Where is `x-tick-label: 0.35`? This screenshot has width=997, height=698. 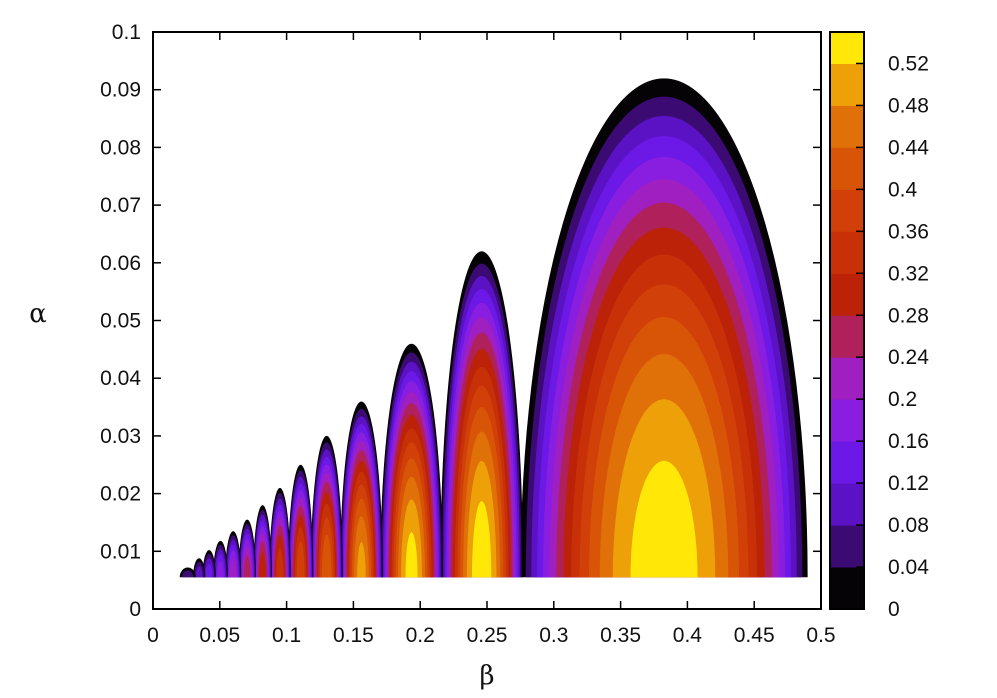 x-tick-label: 0.35 is located at coordinates (620, 635).